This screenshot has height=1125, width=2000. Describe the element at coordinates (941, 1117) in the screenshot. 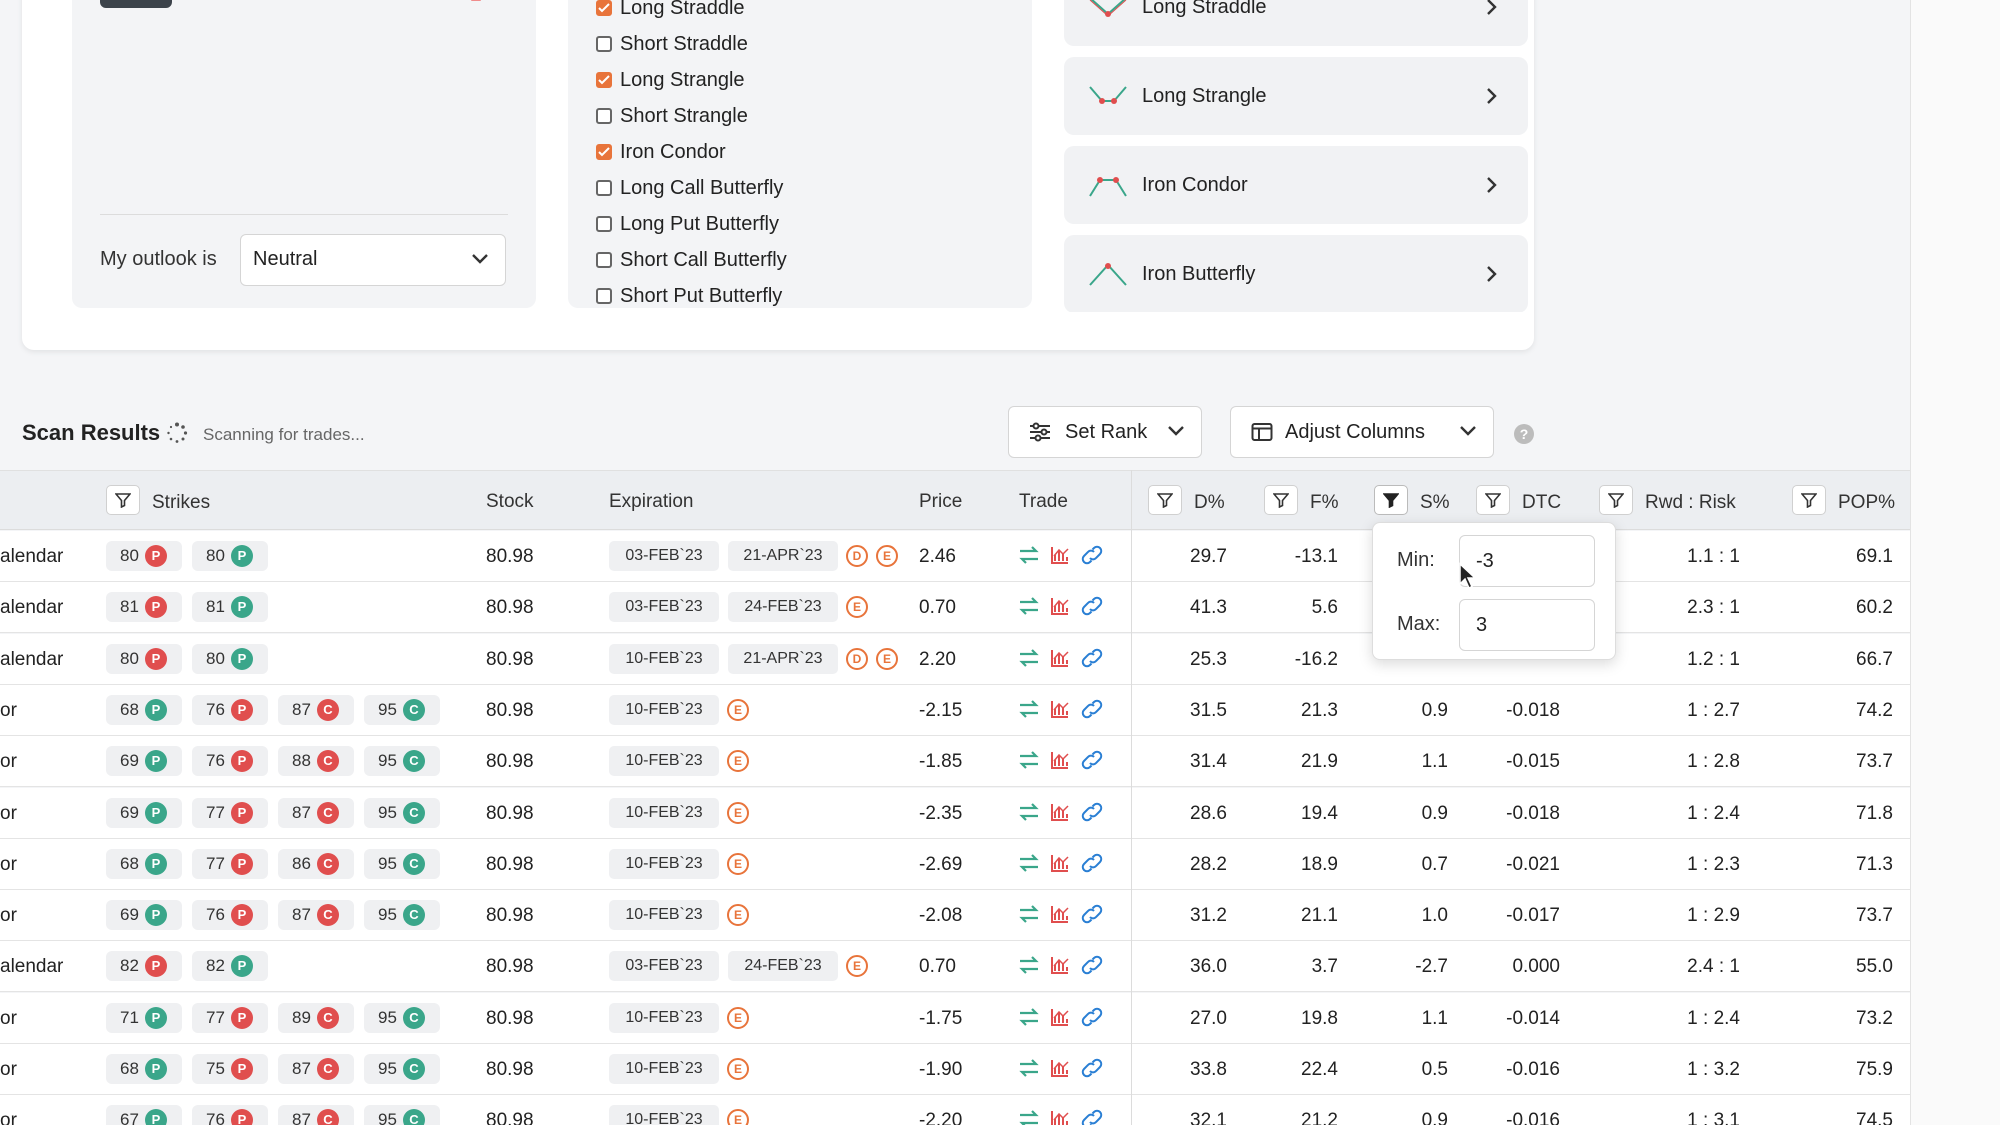

I see `trade-price: -2.20` at that location.